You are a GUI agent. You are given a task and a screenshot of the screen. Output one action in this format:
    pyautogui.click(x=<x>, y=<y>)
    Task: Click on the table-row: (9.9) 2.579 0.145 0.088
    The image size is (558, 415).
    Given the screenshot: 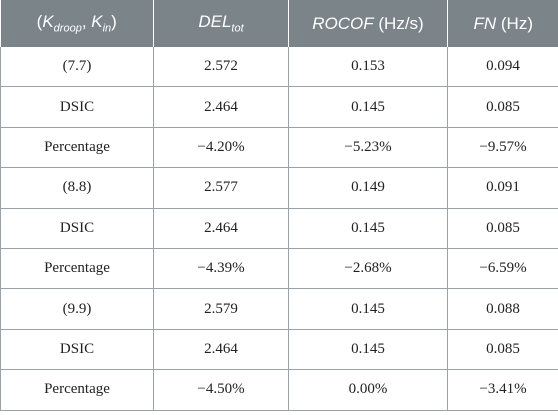 What is the action you would take?
    pyautogui.click(x=279, y=309)
    